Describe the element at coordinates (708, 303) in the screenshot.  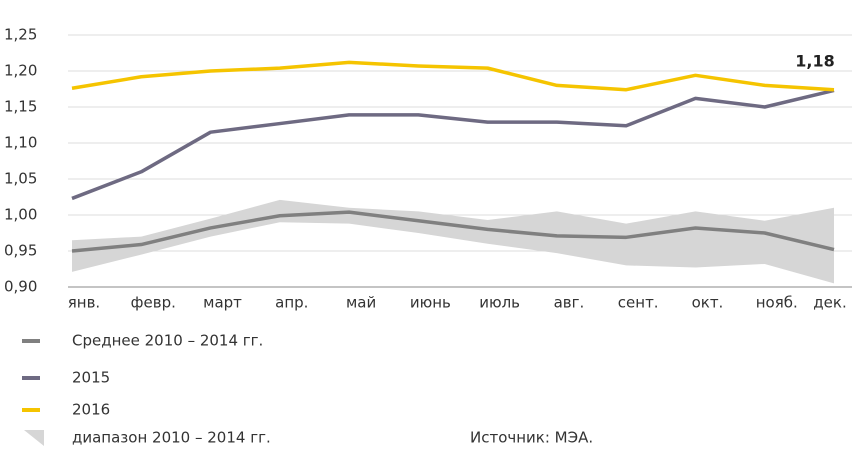
I see `x-tick-label: окт.` at that location.